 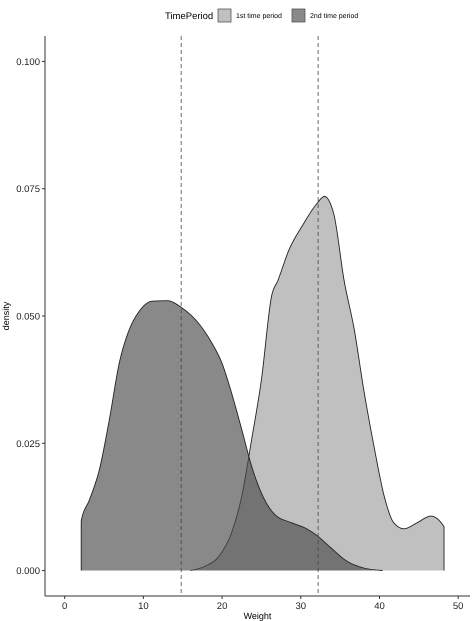 I want to click on y-tick-label: 0.050, so click(x=28, y=317).